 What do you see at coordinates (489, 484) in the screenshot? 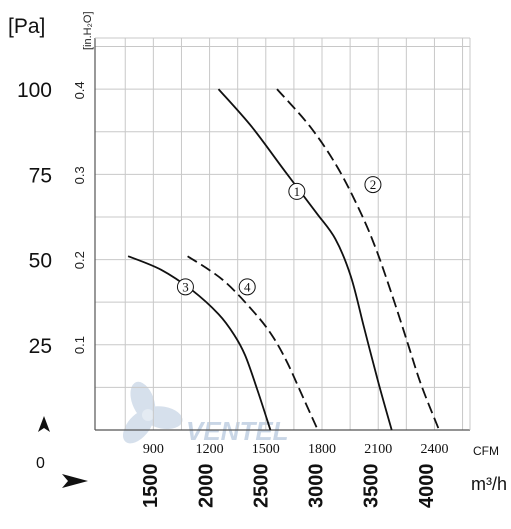
I see `x-axis-m3h-unit: m³/h` at bounding box center [489, 484].